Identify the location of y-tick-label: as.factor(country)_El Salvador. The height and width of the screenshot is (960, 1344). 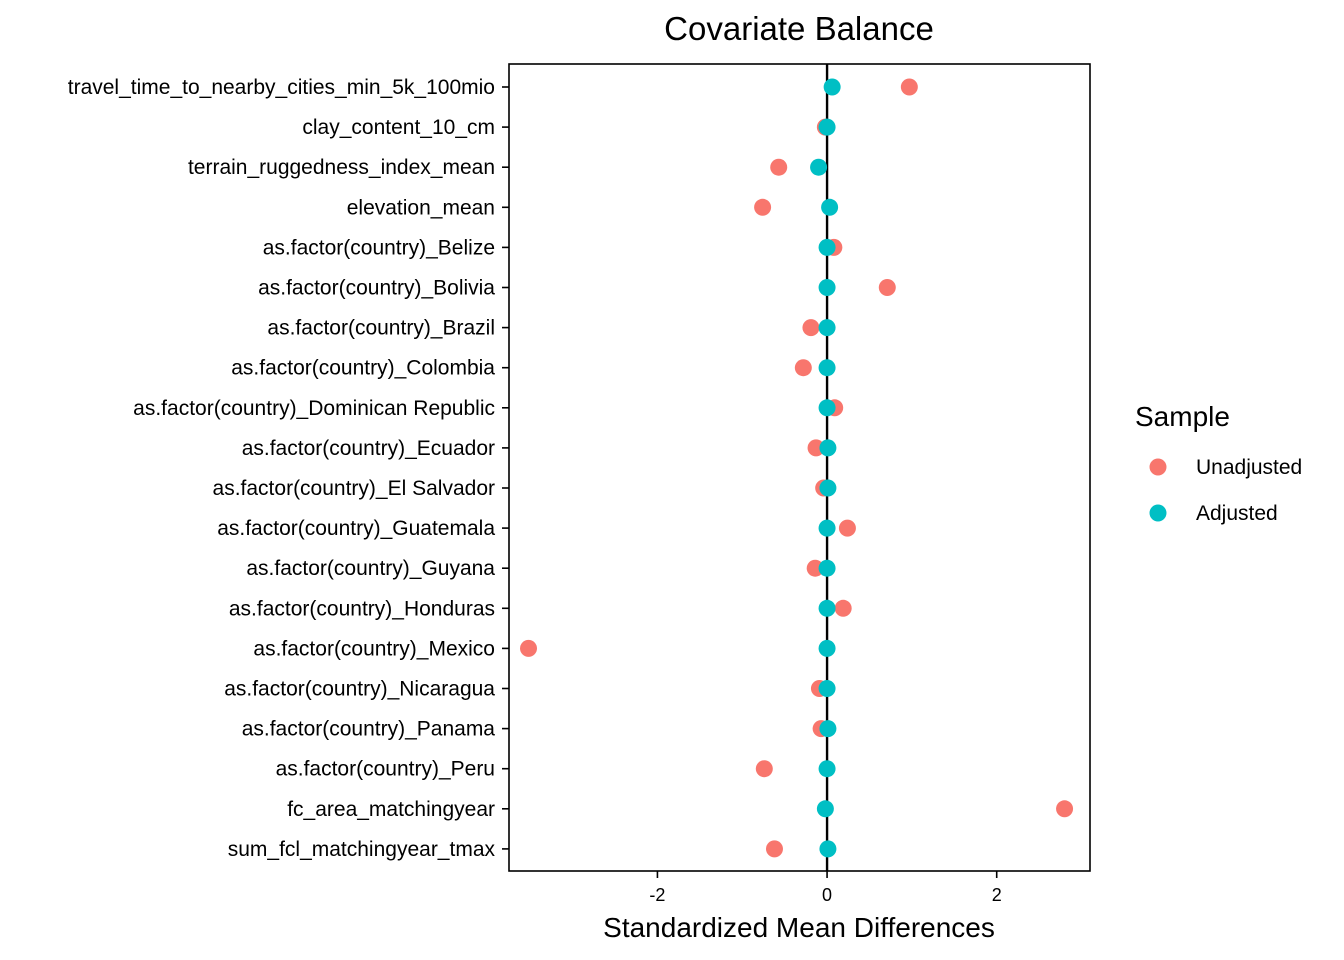
(354, 488).